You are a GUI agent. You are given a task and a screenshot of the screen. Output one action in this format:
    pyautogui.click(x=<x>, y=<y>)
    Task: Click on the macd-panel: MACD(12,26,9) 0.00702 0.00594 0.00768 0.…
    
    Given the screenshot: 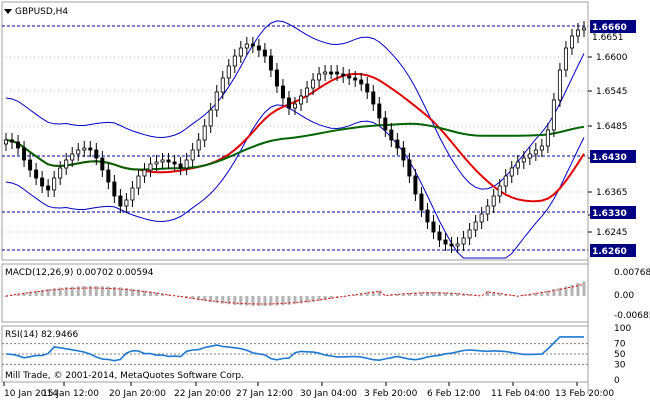 What is the action you would take?
    pyautogui.click(x=325, y=293)
    